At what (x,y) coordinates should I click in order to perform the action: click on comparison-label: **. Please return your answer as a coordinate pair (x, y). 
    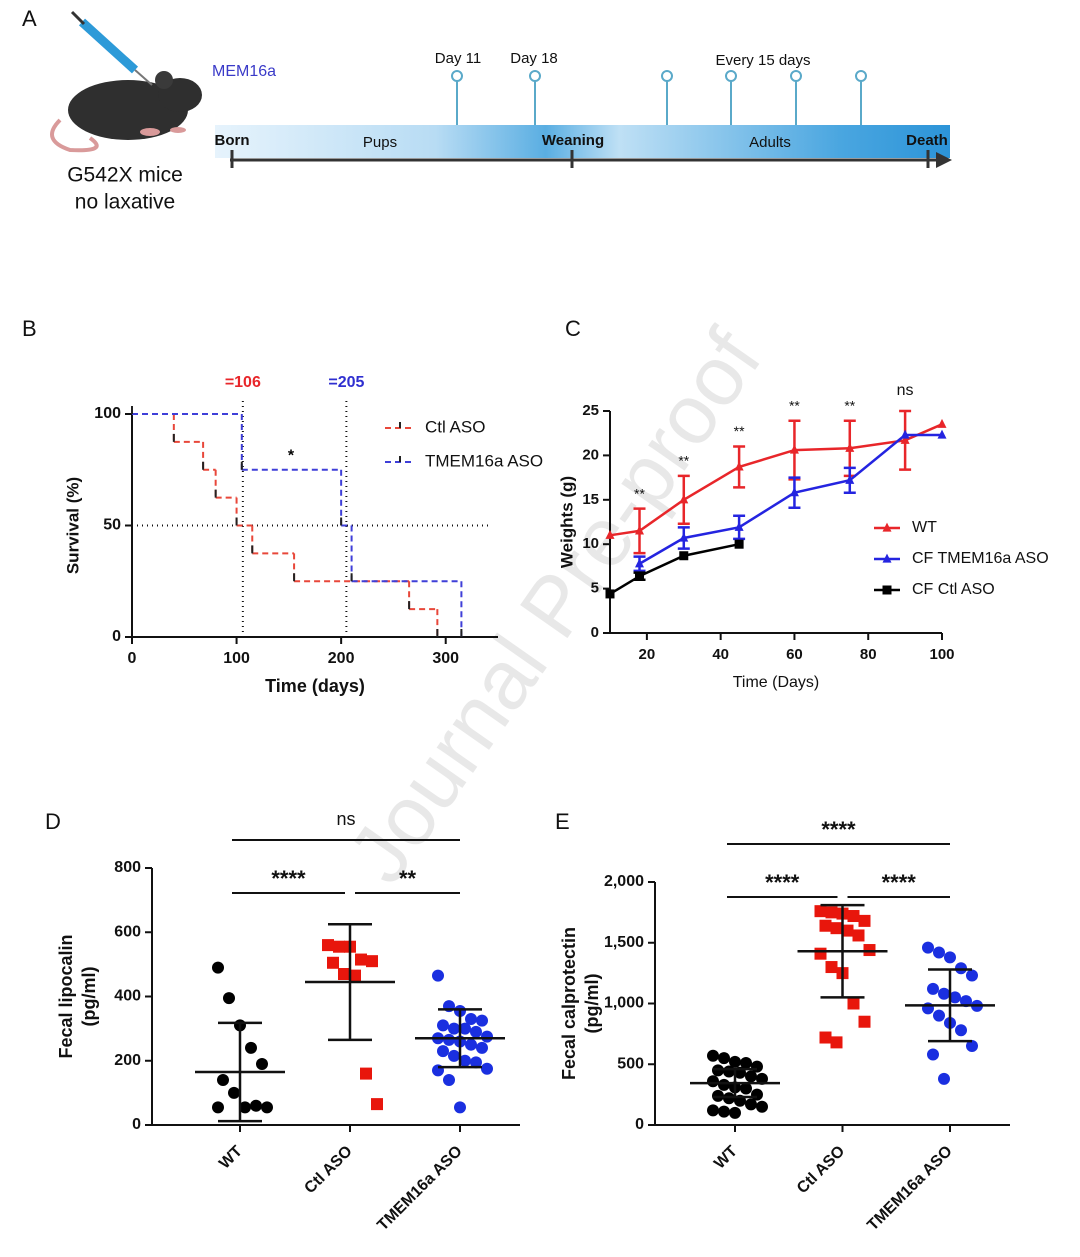
    Looking at the image, I should click on (408, 878).